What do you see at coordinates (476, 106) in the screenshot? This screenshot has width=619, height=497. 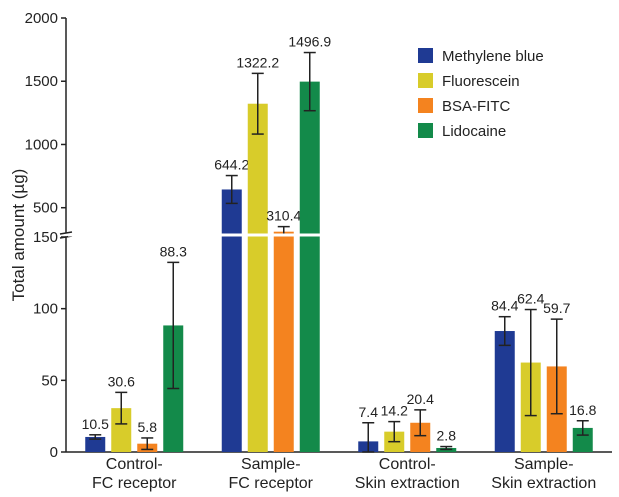 I see `legend-label: BSA-FITC` at bounding box center [476, 106].